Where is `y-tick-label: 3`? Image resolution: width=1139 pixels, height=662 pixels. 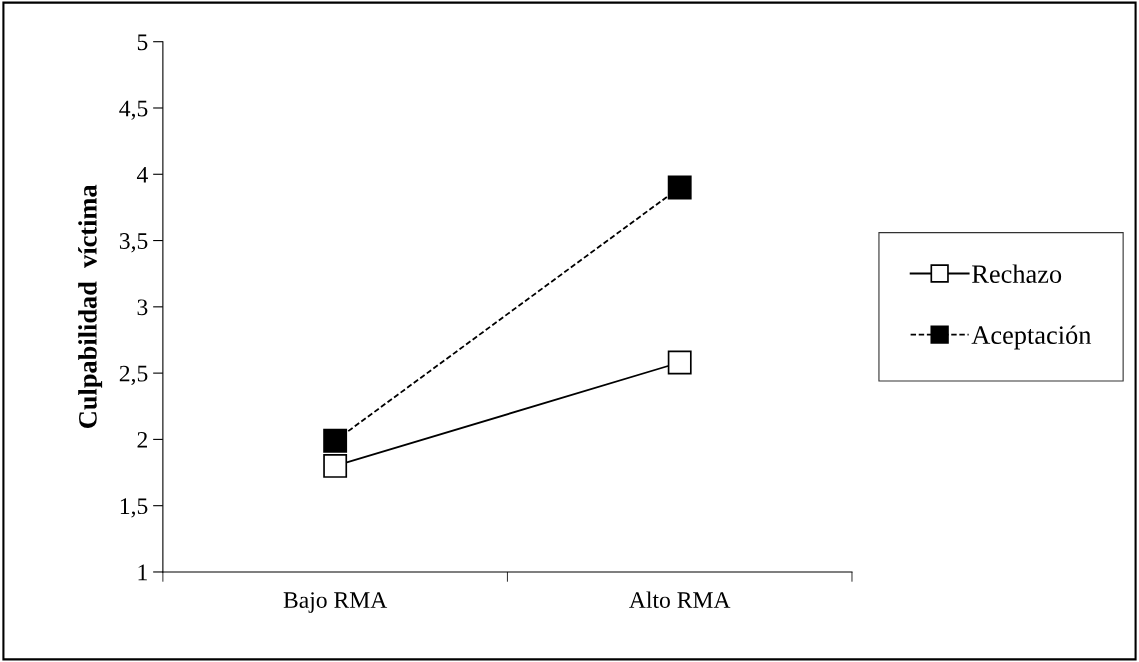 y-tick-label: 3 is located at coordinates (142, 307).